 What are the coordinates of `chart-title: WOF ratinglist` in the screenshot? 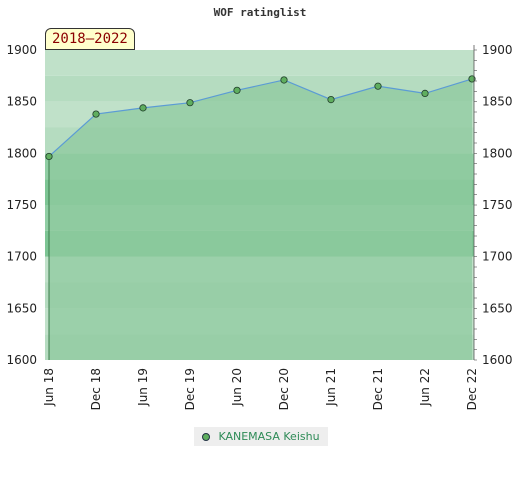 It's located at (260, 12).